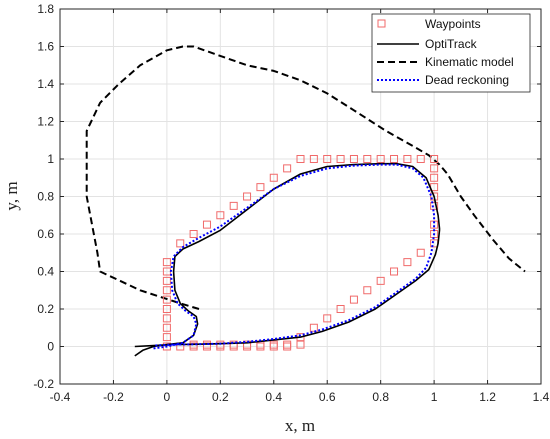 Image resolution: width=550 pixels, height=439 pixels. I want to click on y-tick-label: 0.2, so click(45, 309).